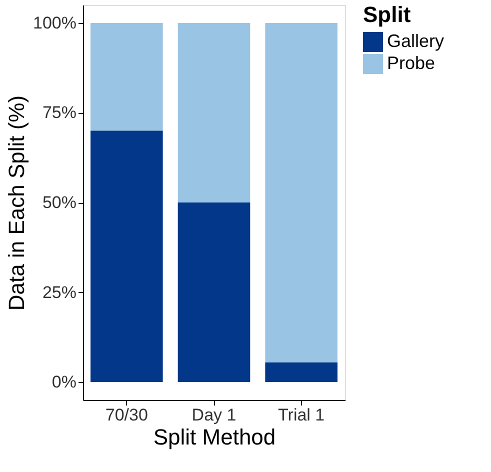 This screenshot has width=491, height=472. What do you see at coordinates (126, 415) in the screenshot?
I see `x-tick-label: 70/30` at bounding box center [126, 415].